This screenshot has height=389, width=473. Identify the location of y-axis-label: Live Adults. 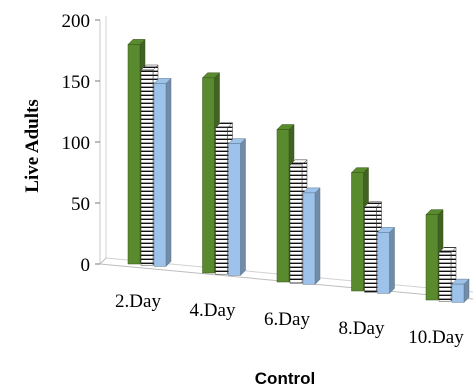
(32, 145).